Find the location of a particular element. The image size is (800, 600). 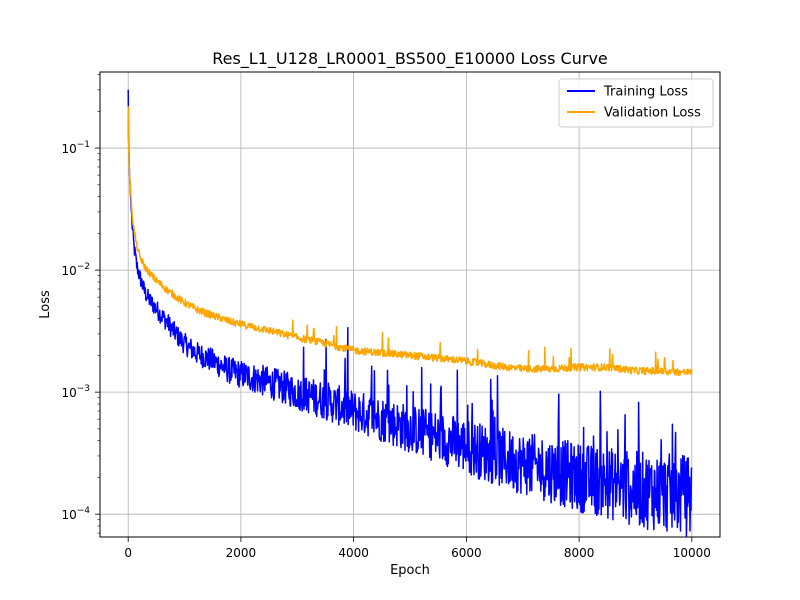

legend-label-training: Training Loss is located at coordinates (645, 92).